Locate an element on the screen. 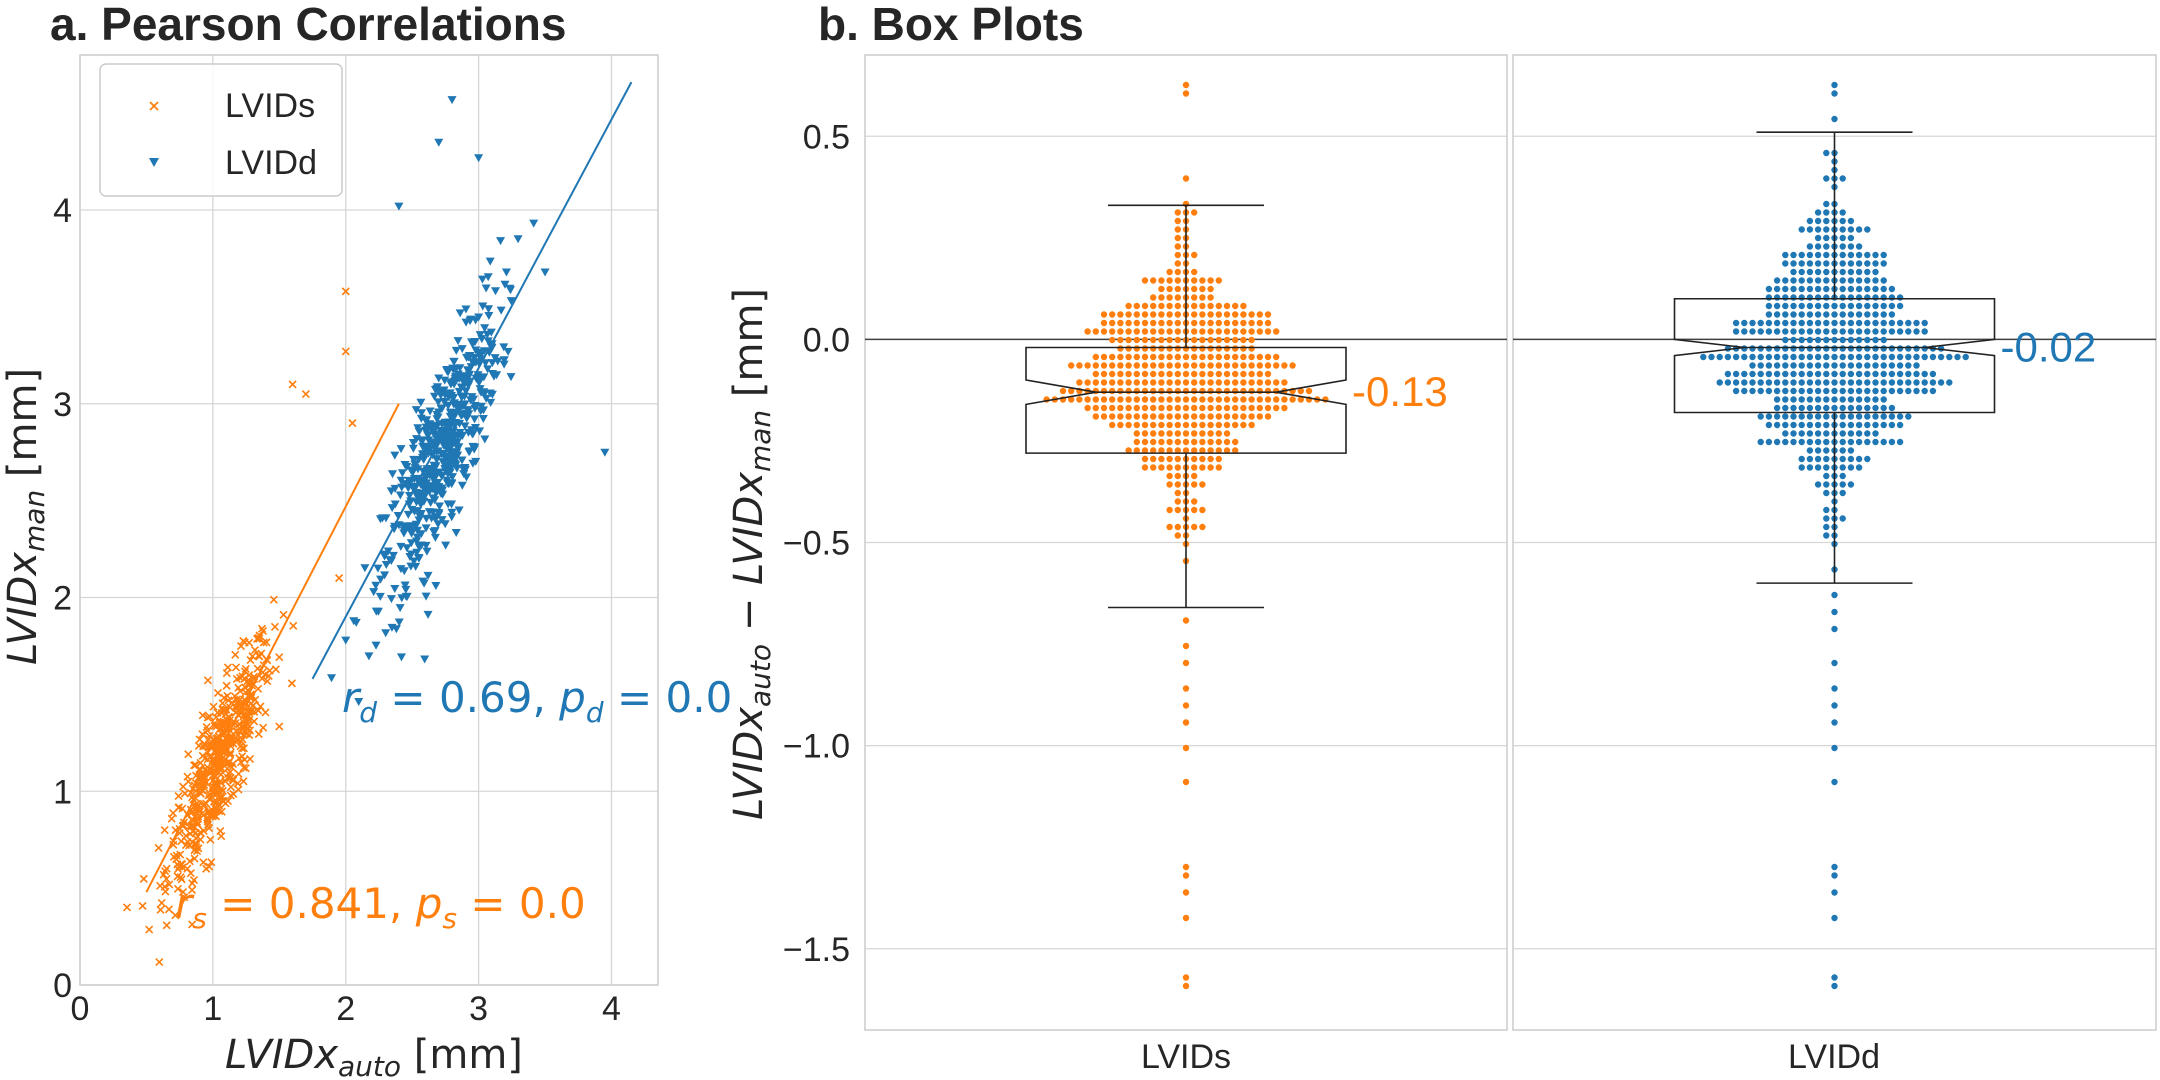 The width and height of the screenshot is (2160, 1080). panel-a-legend: LVIDs LVIDd is located at coordinates (221, 130).